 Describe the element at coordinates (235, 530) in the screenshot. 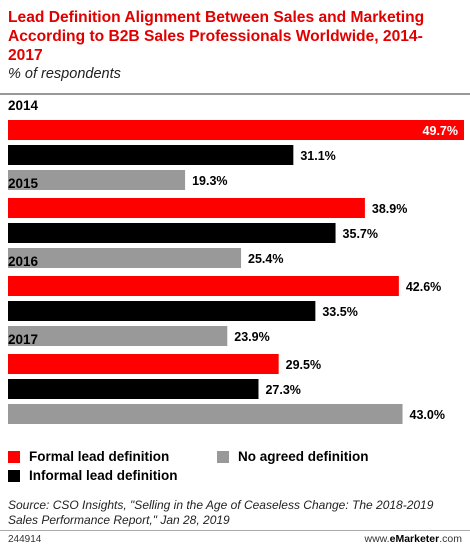

I see `footer-divider` at that location.